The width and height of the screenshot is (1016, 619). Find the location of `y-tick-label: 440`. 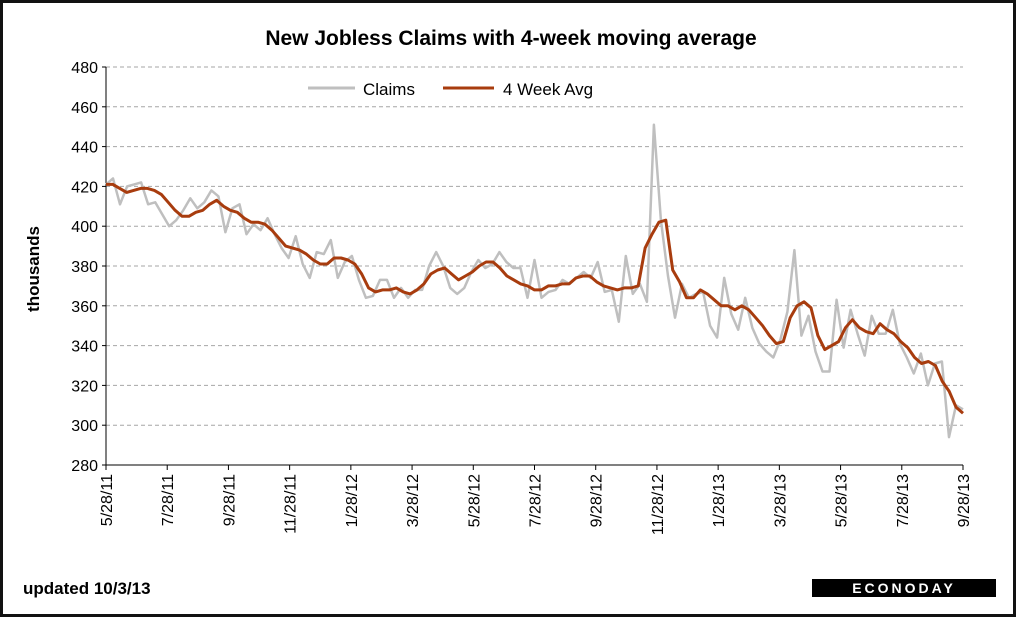

y-tick-label: 440 is located at coordinates (84, 148).